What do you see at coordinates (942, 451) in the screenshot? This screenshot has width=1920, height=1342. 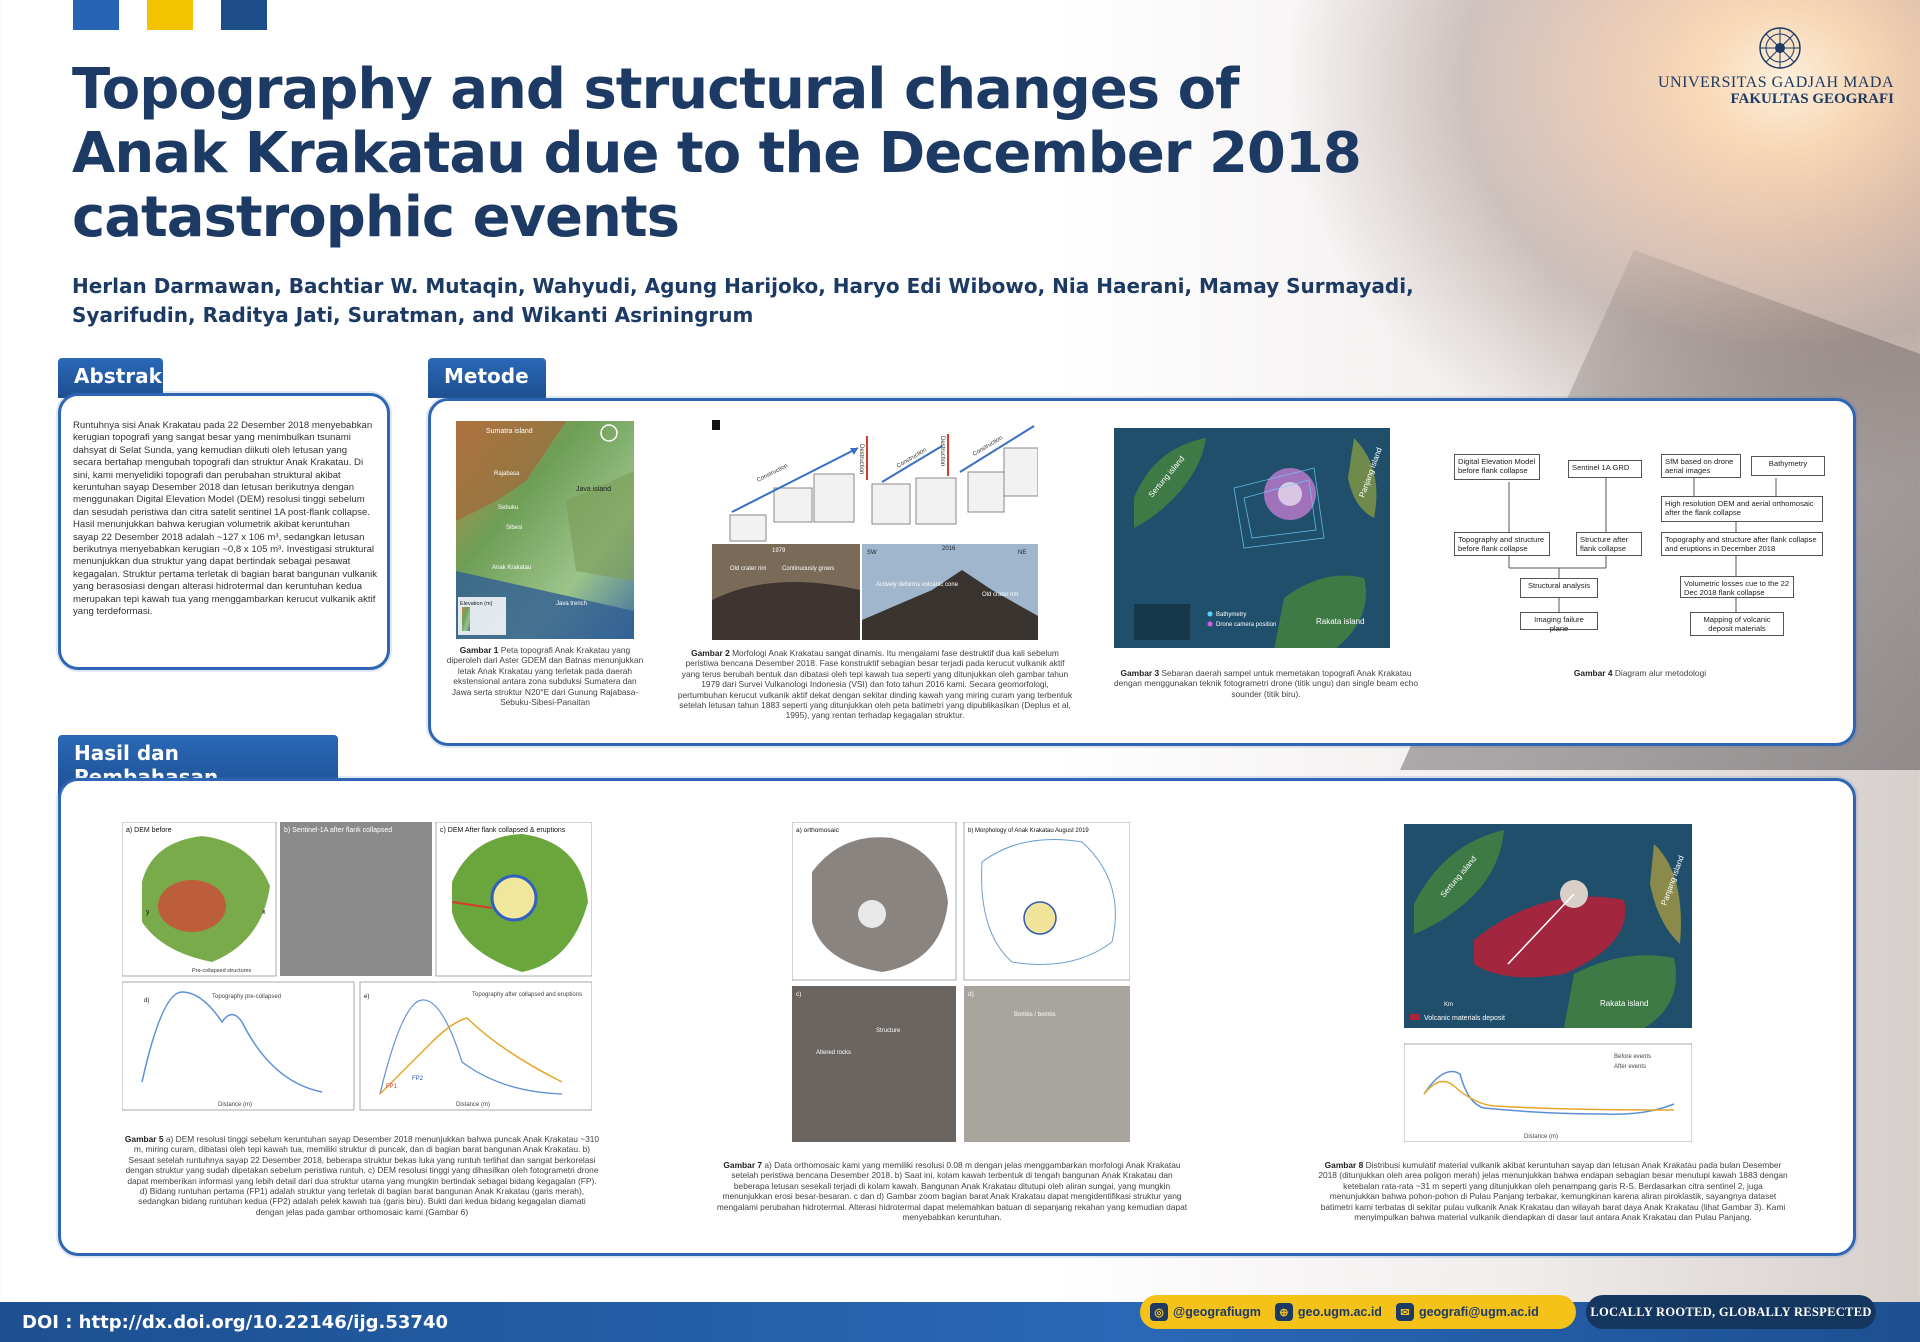 I see `phase-label-4: Destruction` at bounding box center [942, 451].